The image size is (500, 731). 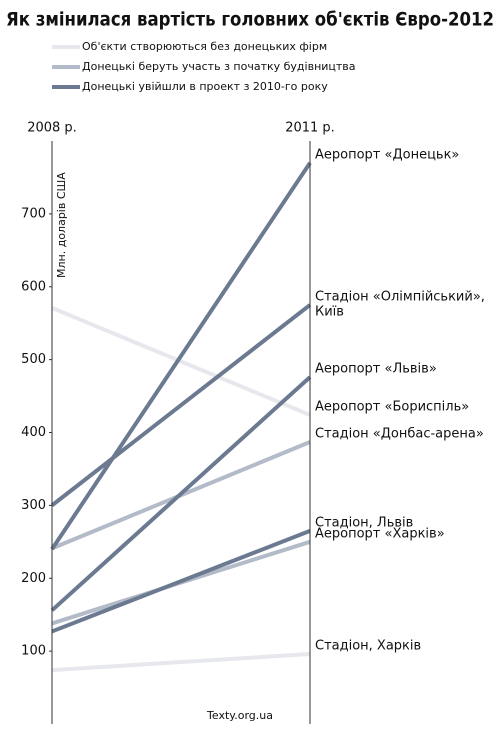 I want to click on line-label: Аеропорт «Донецьк», so click(x=387, y=154).